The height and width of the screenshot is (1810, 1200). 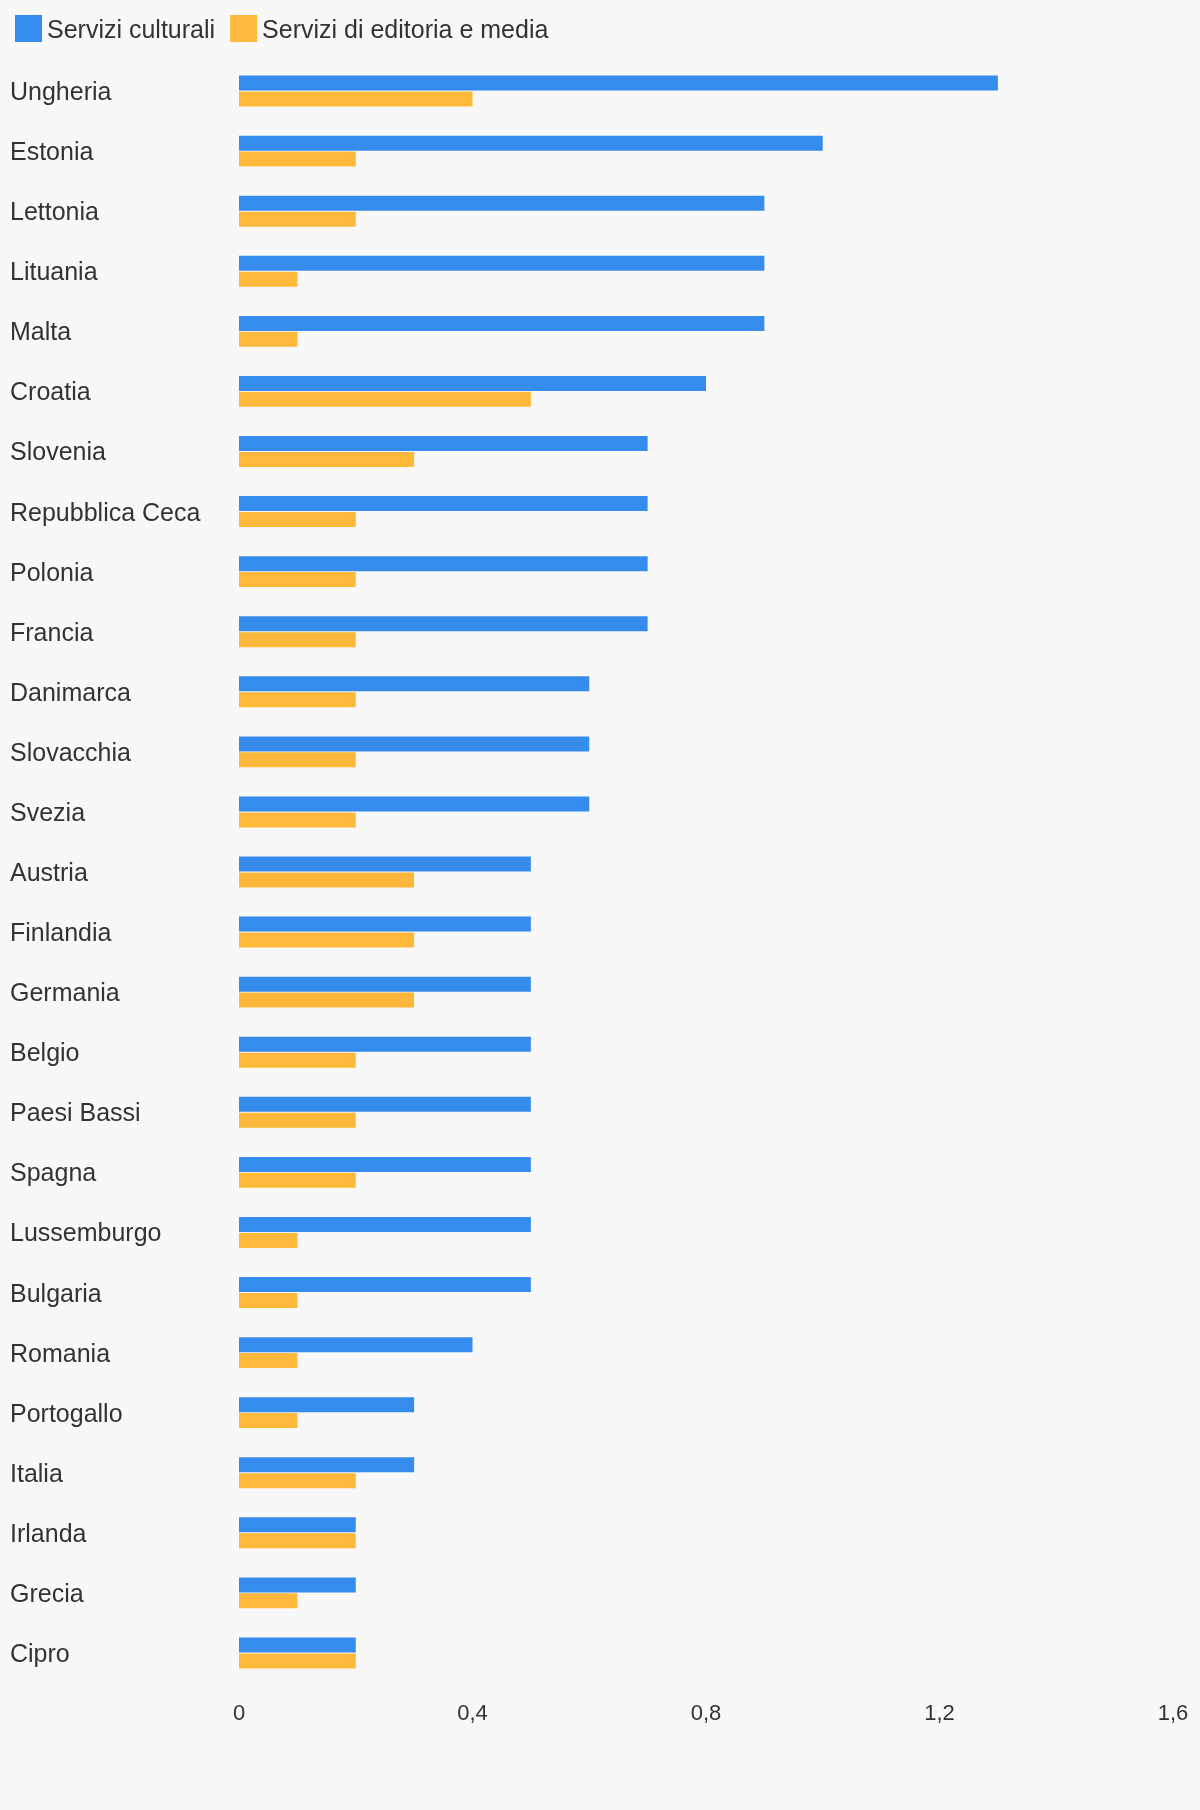 I want to click on y-tick-label: Bulgaria, so click(x=56, y=1292).